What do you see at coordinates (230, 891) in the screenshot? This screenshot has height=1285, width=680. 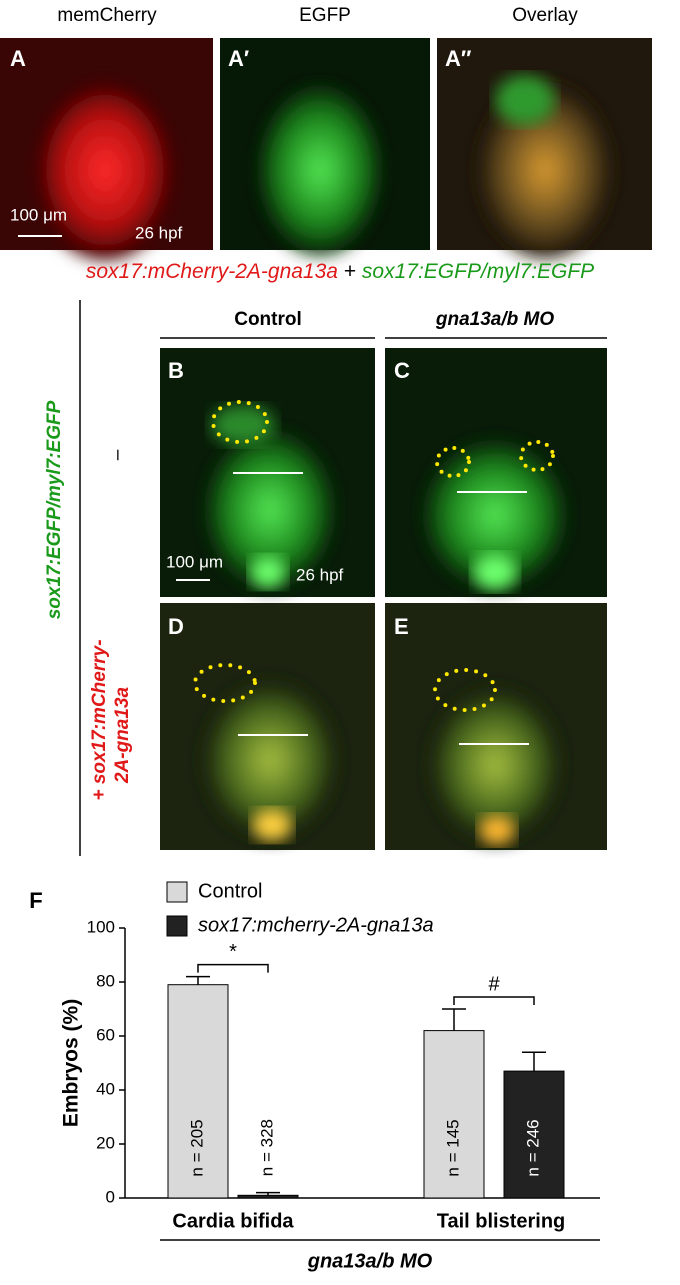 I see `legend-label: Control` at bounding box center [230, 891].